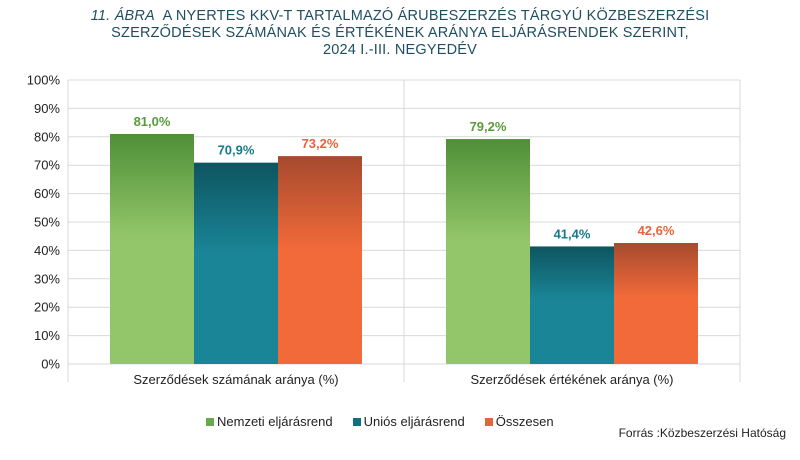 This screenshot has height=460, width=800. Describe the element at coordinates (236, 150) in the screenshot. I see `data-label: 70,9%` at that location.